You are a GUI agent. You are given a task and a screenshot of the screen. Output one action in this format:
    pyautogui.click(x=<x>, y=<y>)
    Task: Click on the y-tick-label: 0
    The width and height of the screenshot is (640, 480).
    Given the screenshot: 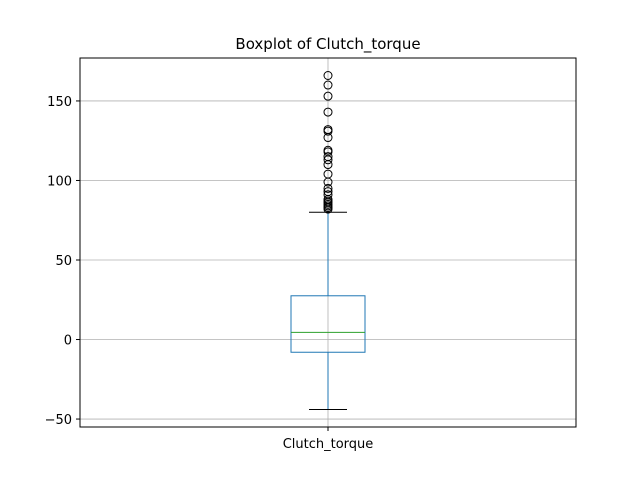 What is the action you would take?
    pyautogui.click(x=68, y=341)
    